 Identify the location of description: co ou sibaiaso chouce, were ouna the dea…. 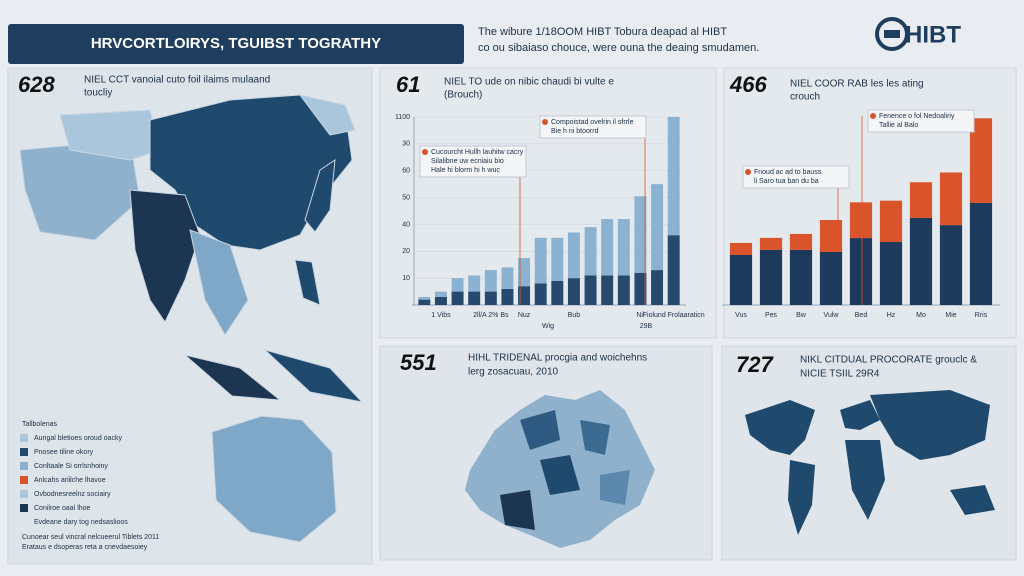
(618, 48).